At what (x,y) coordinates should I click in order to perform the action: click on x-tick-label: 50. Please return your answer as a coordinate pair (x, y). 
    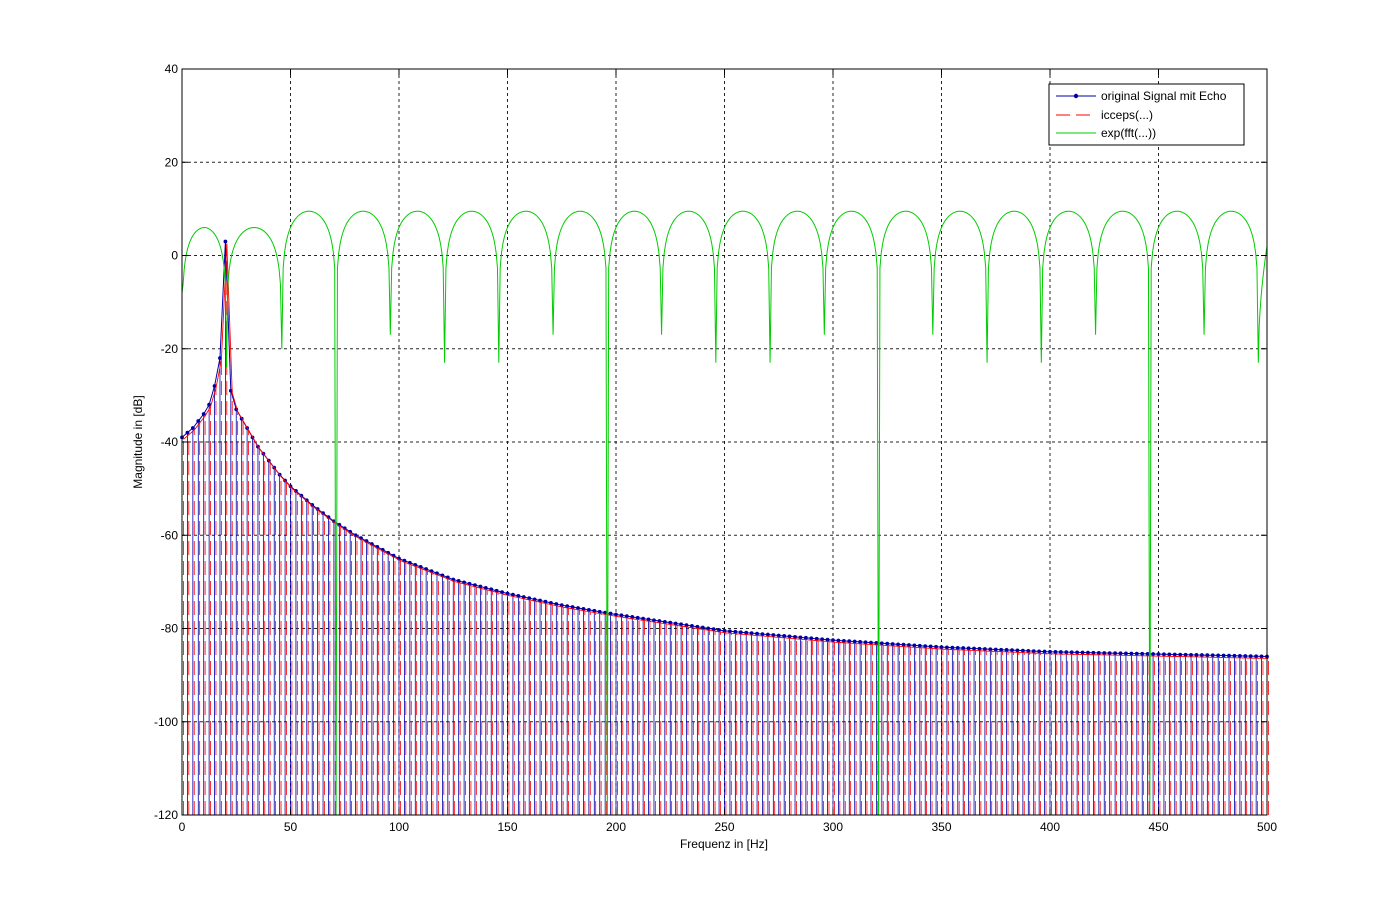
    Looking at the image, I should click on (291, 827).